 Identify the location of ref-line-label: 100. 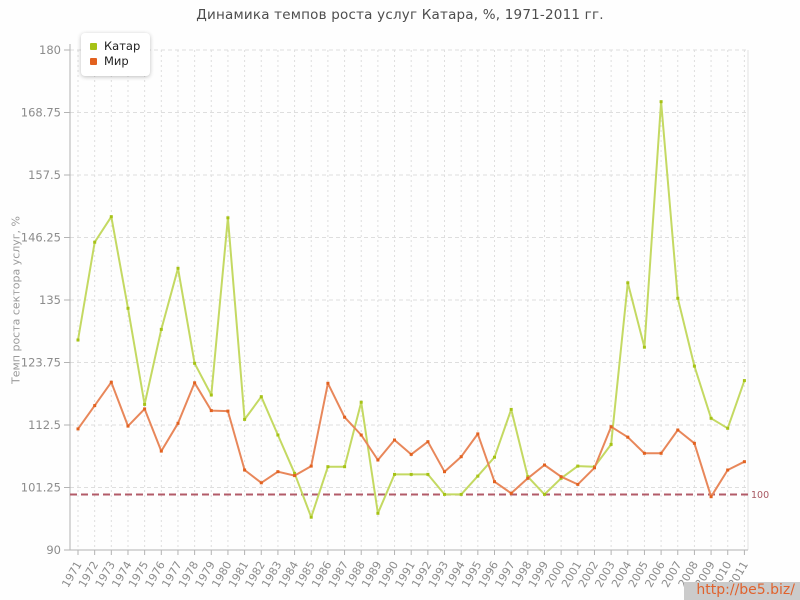
(760, 495).